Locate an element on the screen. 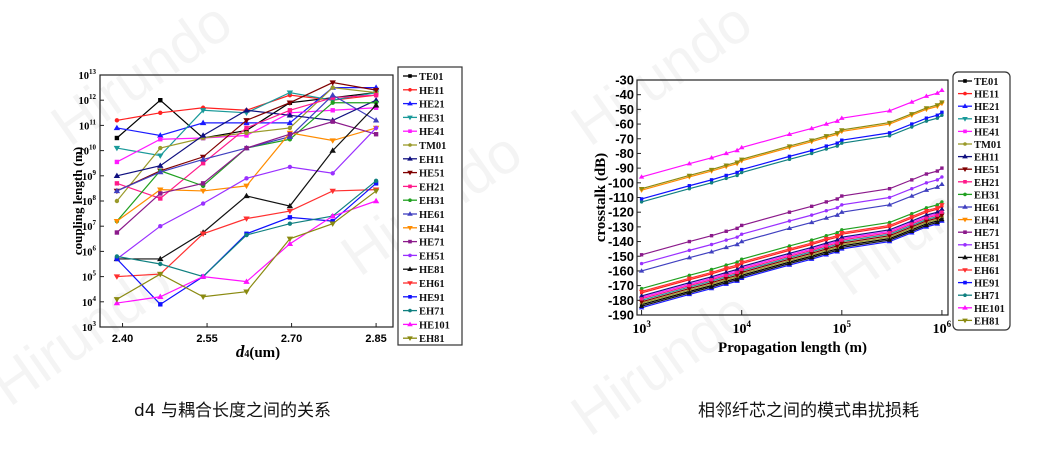 Image resolution: width=1045 pixels, height=469 pixels. y-tick-label: 10³ is located at coordinates (89, 327).